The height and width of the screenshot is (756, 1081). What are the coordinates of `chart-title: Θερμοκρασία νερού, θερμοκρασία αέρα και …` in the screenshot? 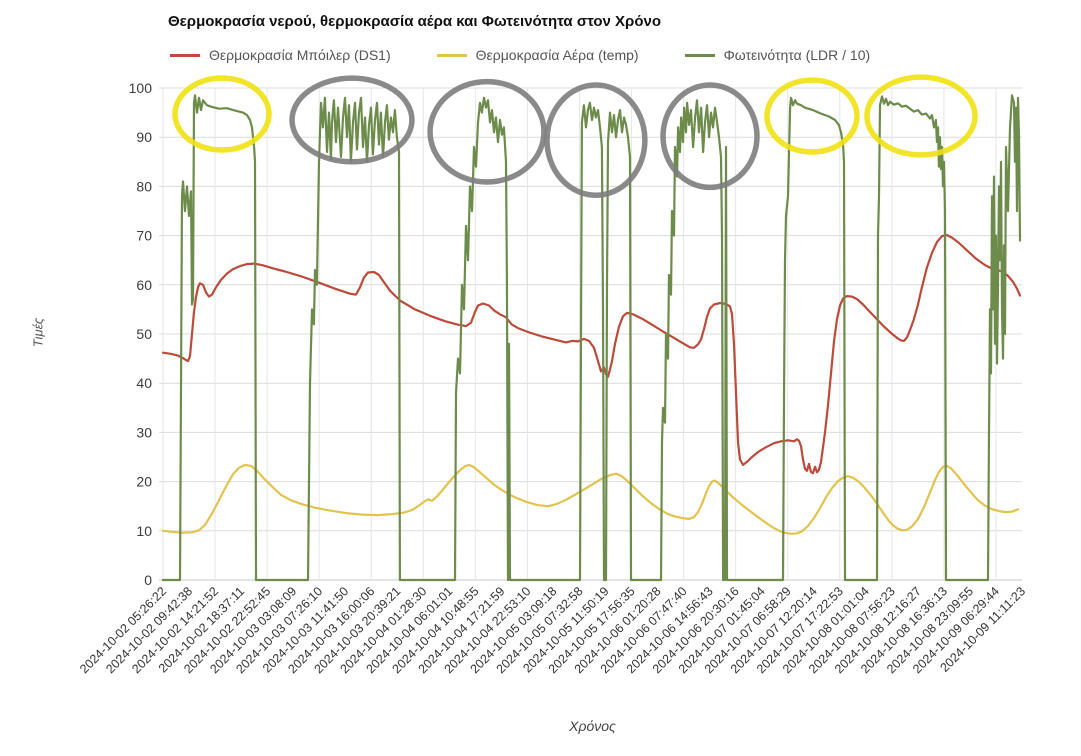 It's located at (414, 21).